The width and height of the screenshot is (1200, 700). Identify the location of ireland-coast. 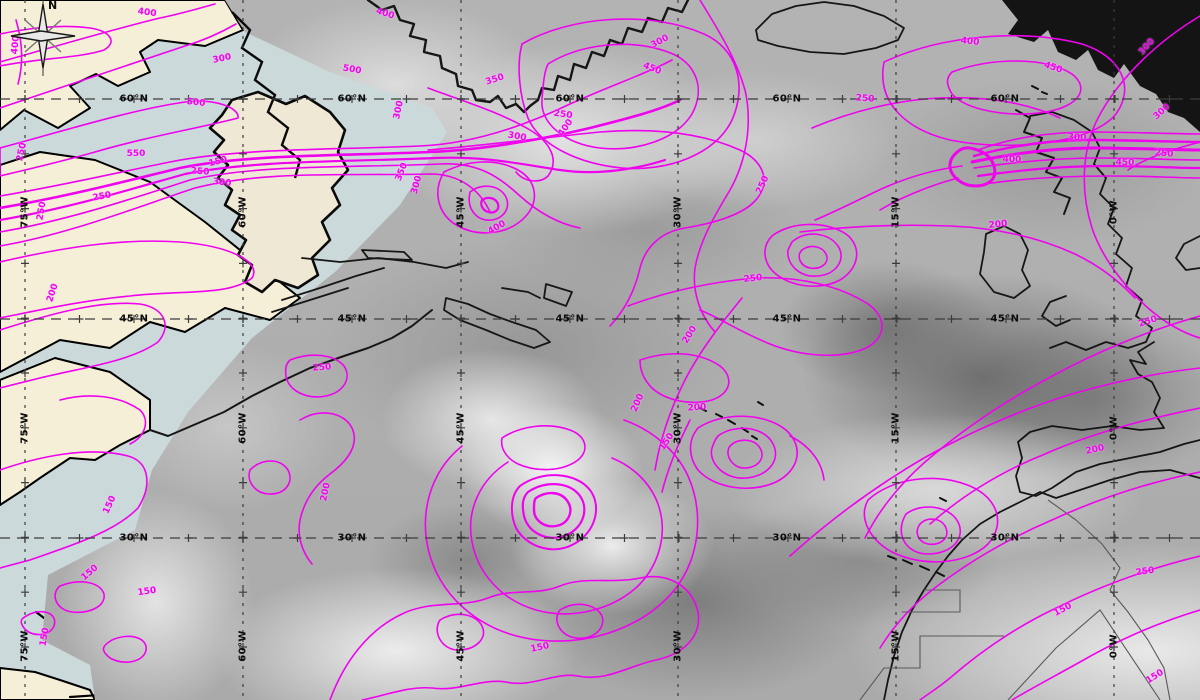
(1005, 262).